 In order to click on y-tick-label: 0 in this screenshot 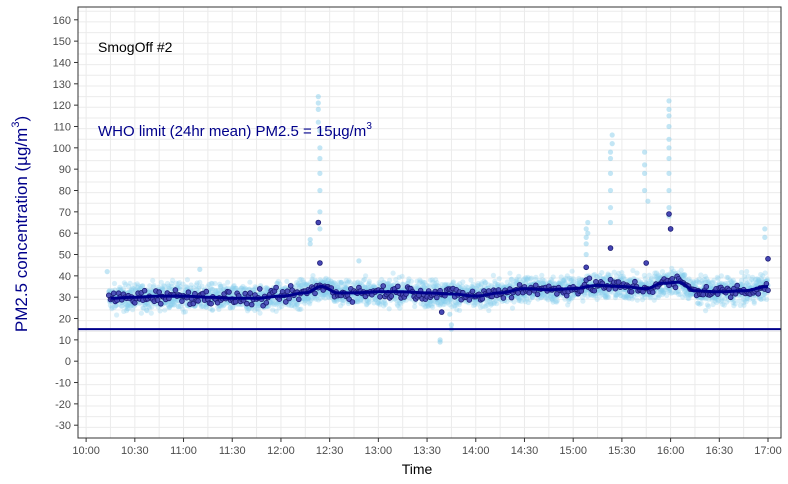, I will do `click(68, 362)`.